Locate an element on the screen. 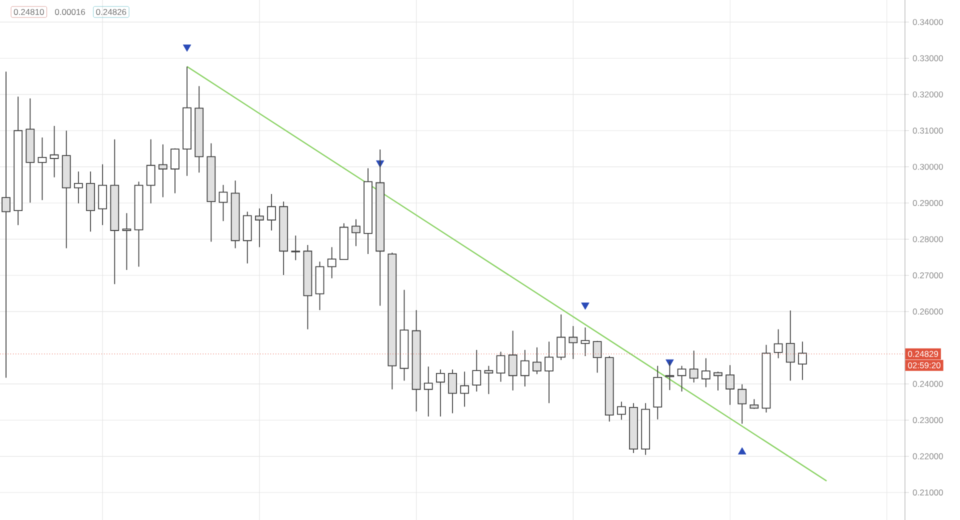  y-tick-label: 0.27000 is located at coordinates (927, 275).